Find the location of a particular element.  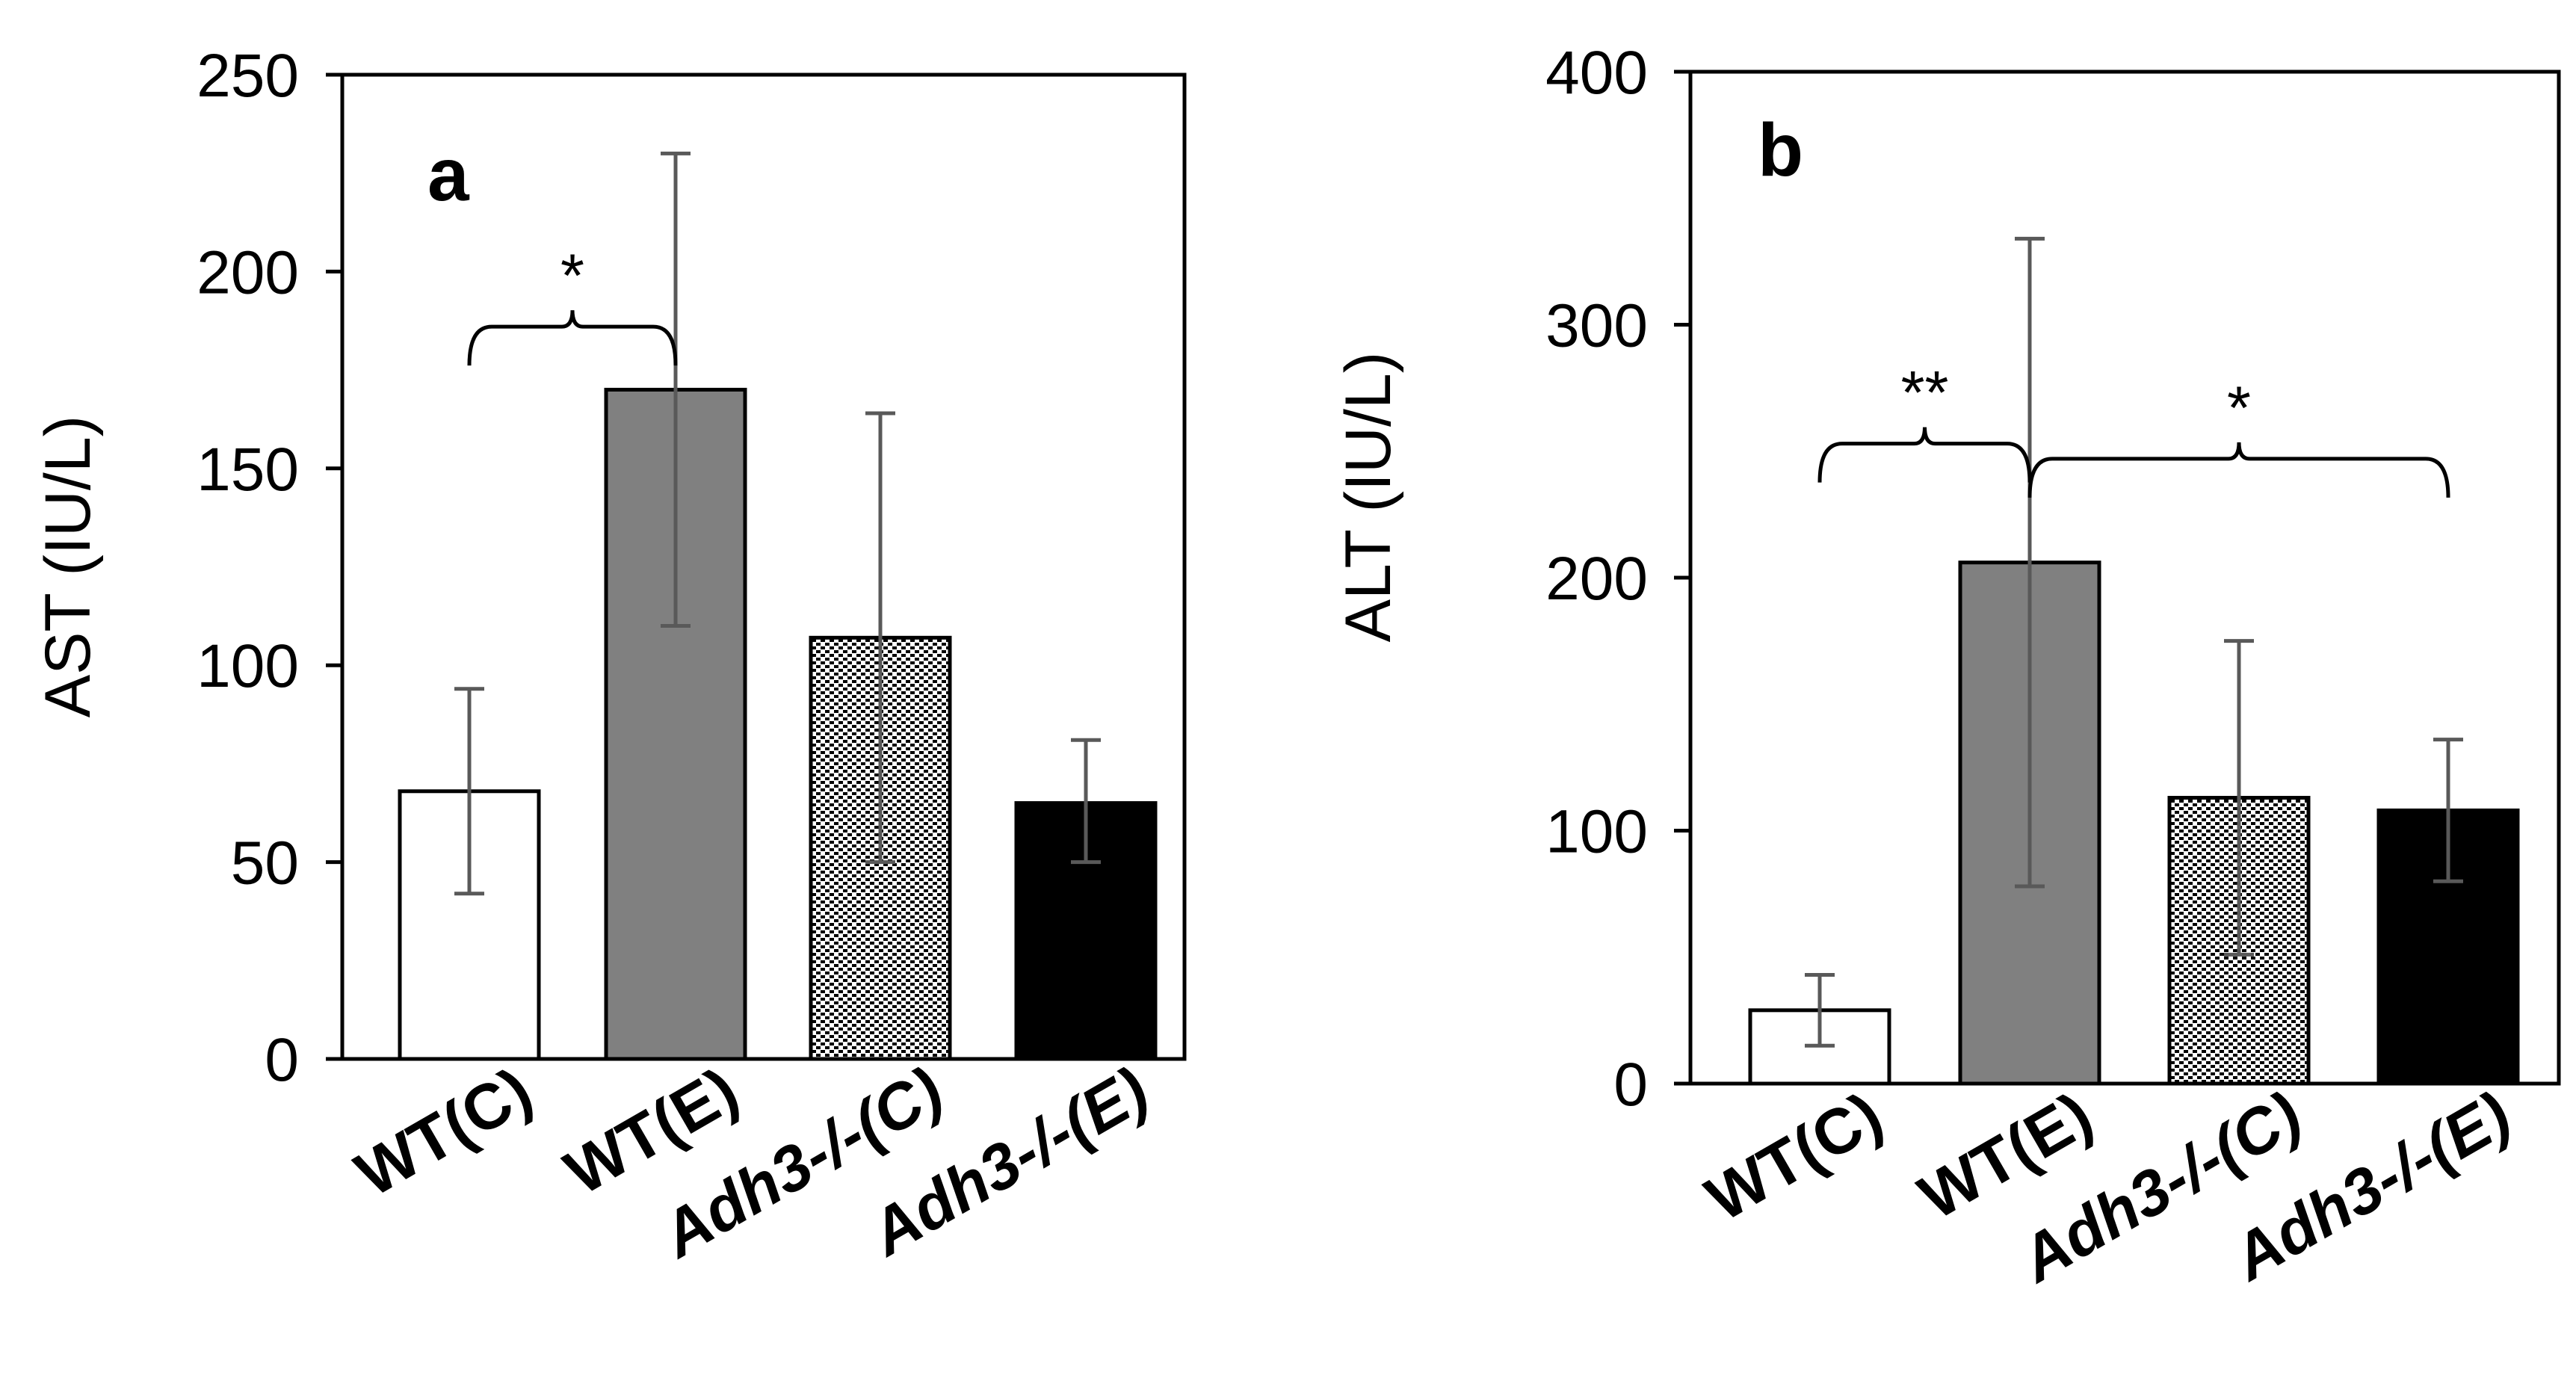

panel-label: a is located at coordinates (449, 175).